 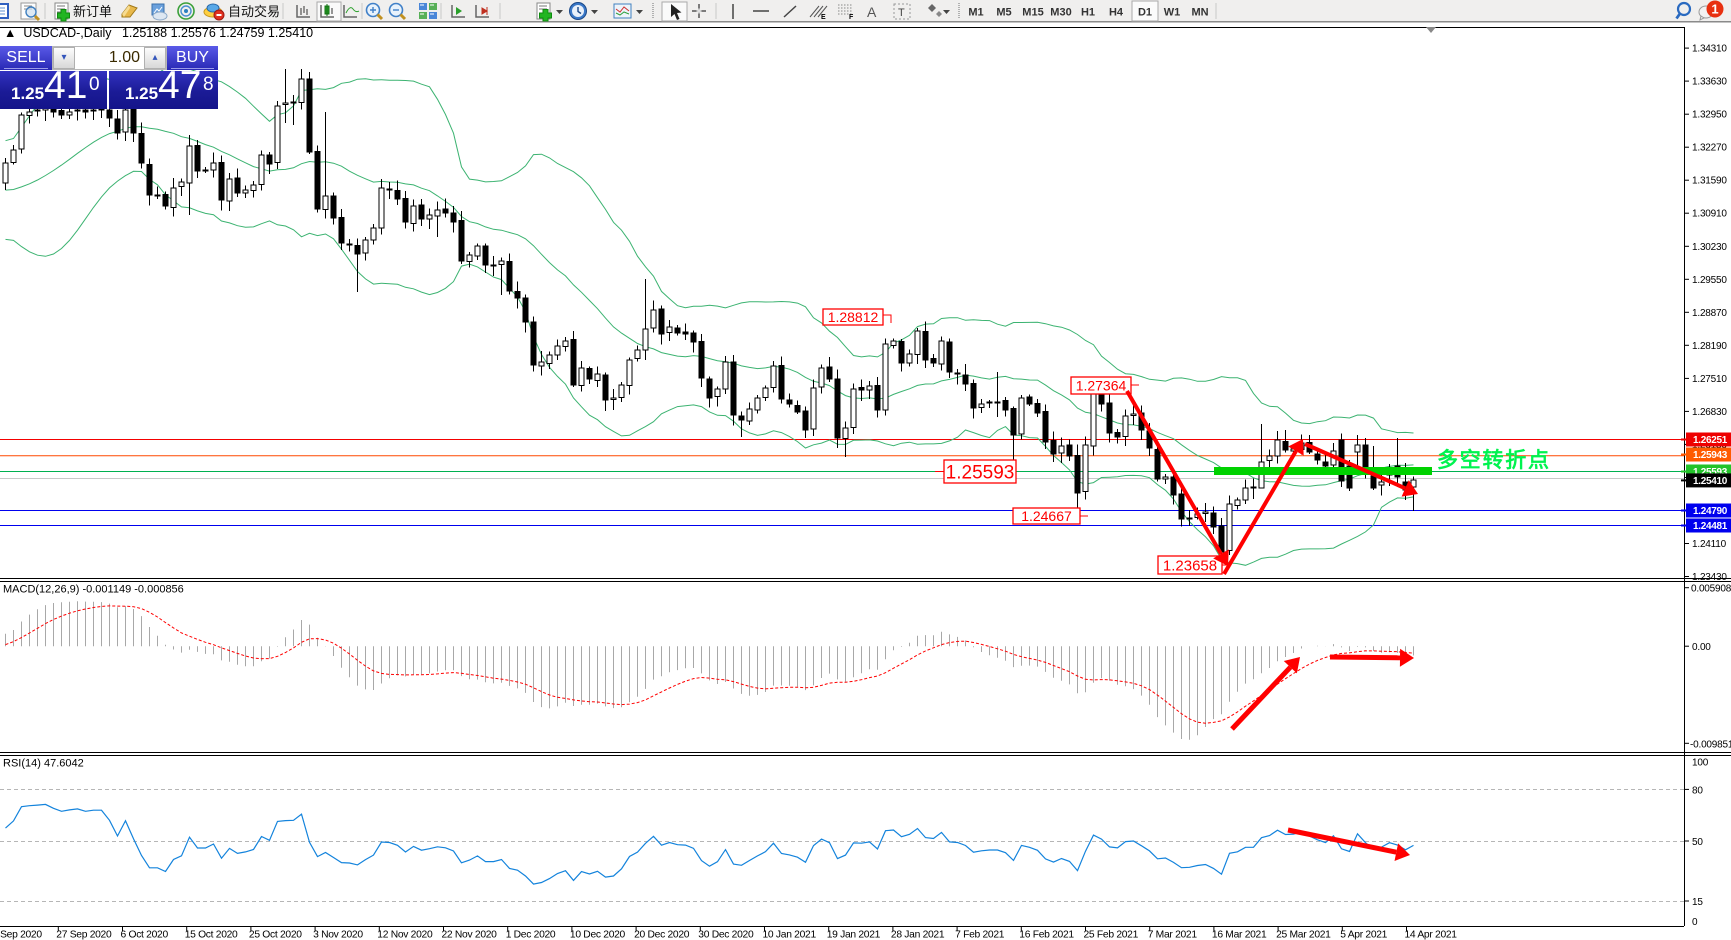 I want to click on svg-text: 0.005908, so click(x=1711, y=589).